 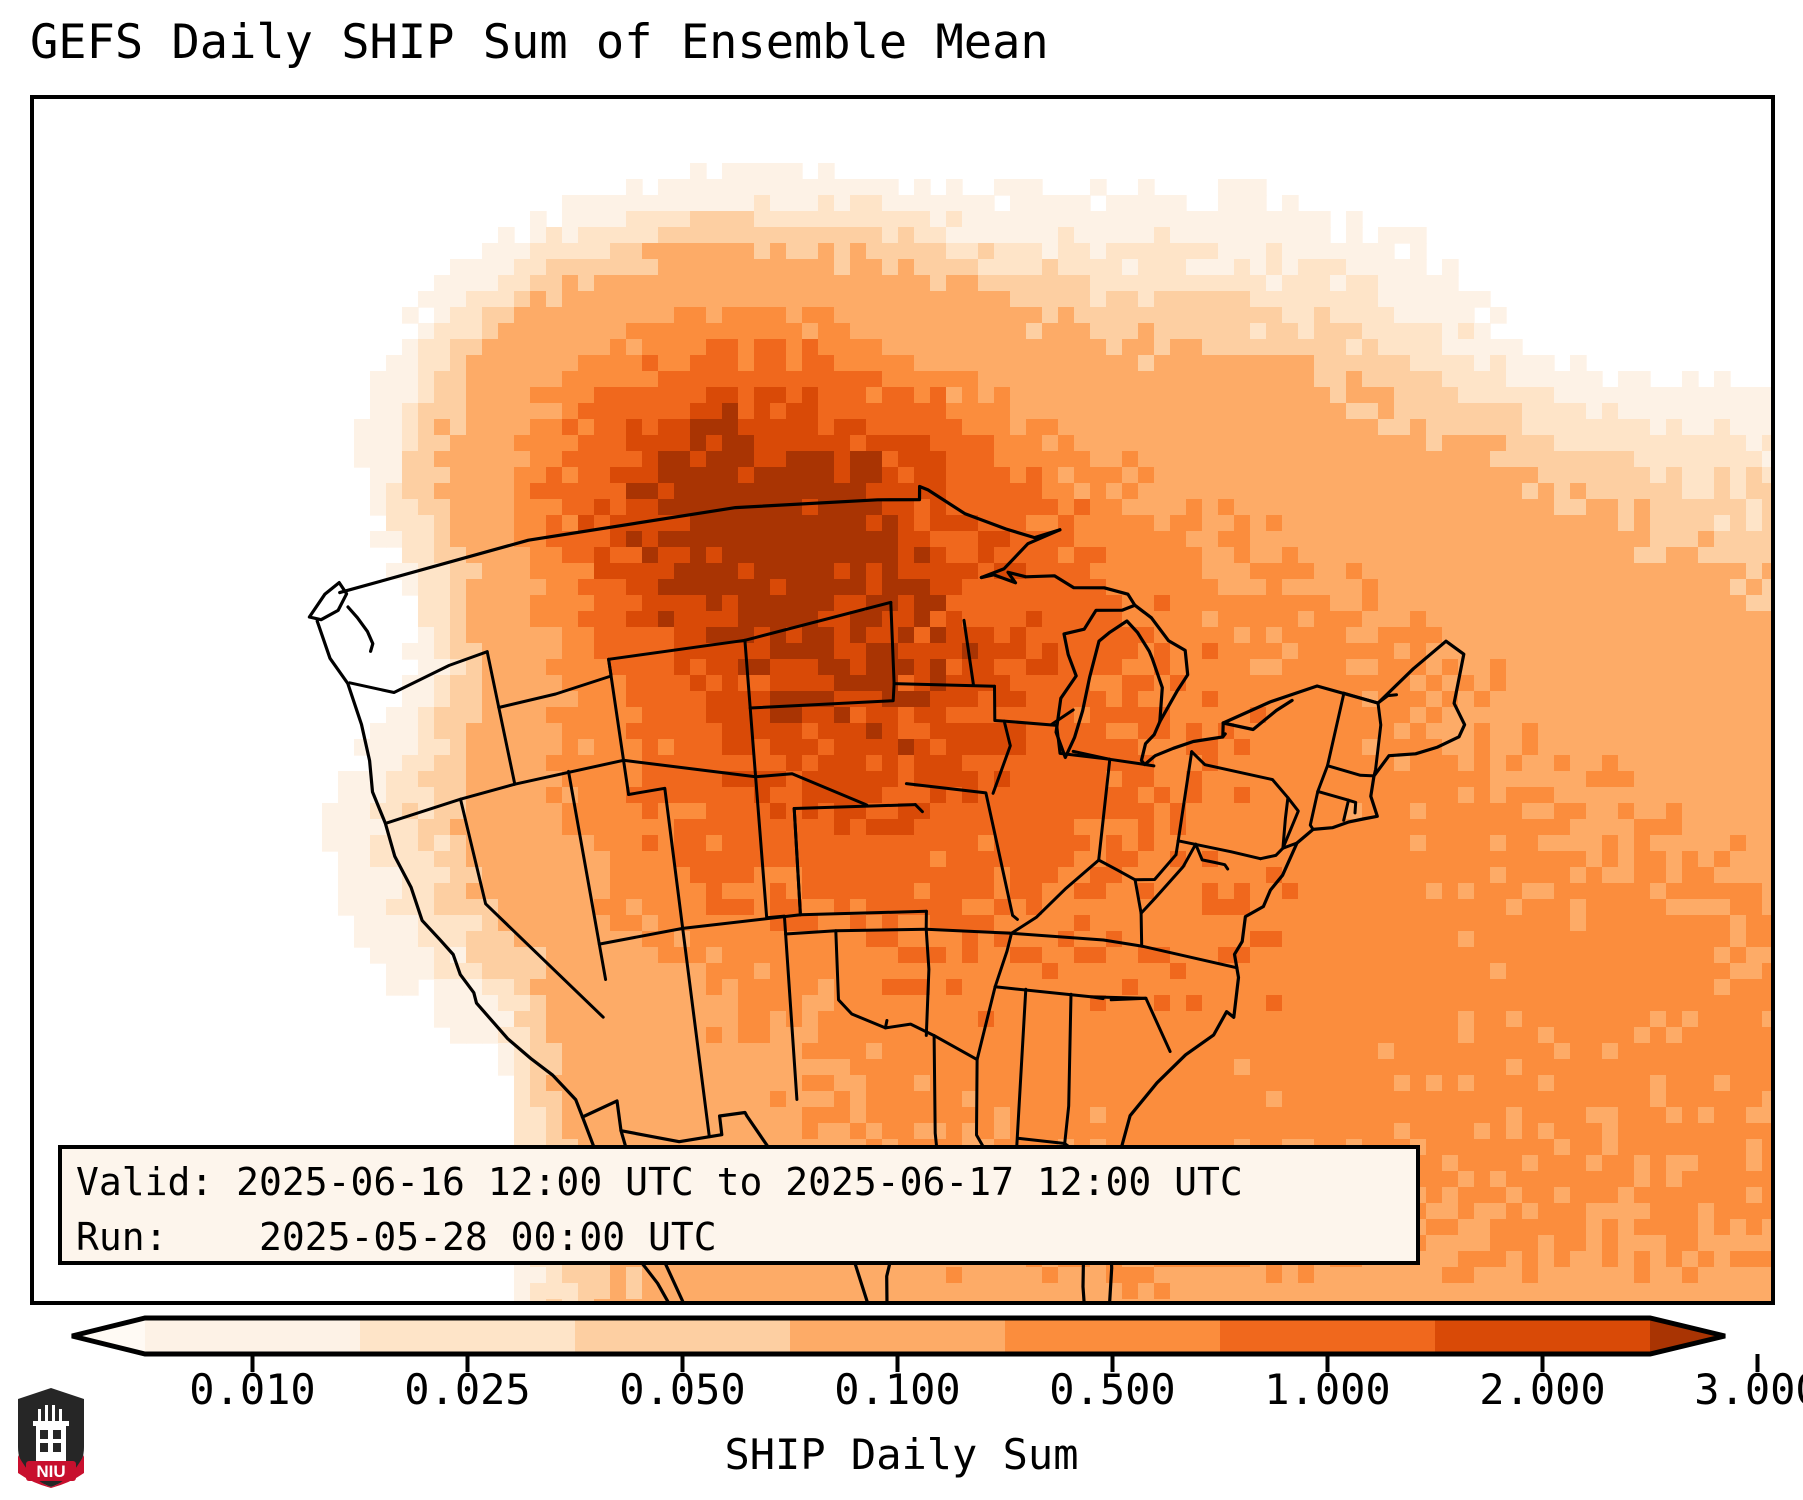 What do you see at coordinates (897, 1389) in the screenshot?
I see `colorbar-tick-3: 0.100` at bounding box center [897, 1389].